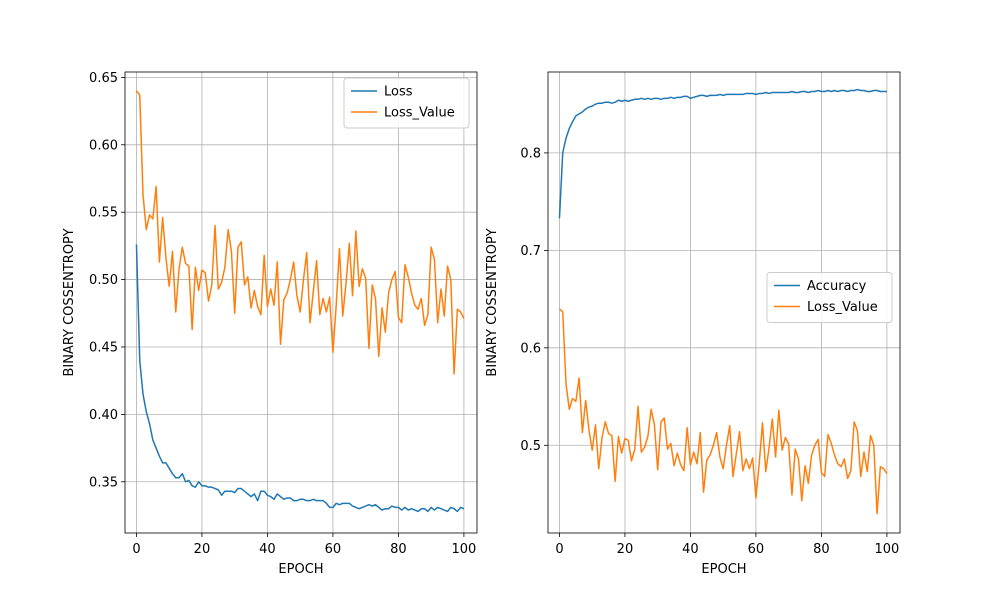  I want to click on series-line-accuracy, so click(722, 153).